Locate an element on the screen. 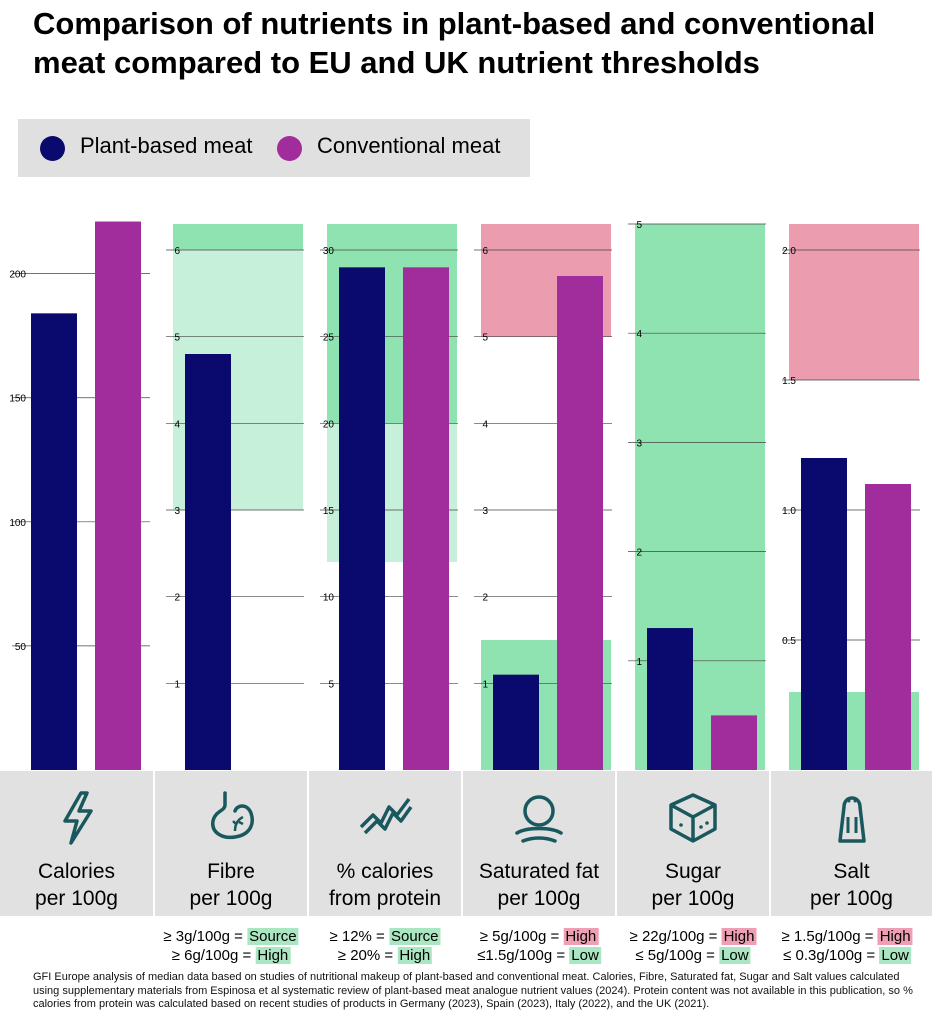  category-label: Fibre per 100g is located at coordinates (231, 885).